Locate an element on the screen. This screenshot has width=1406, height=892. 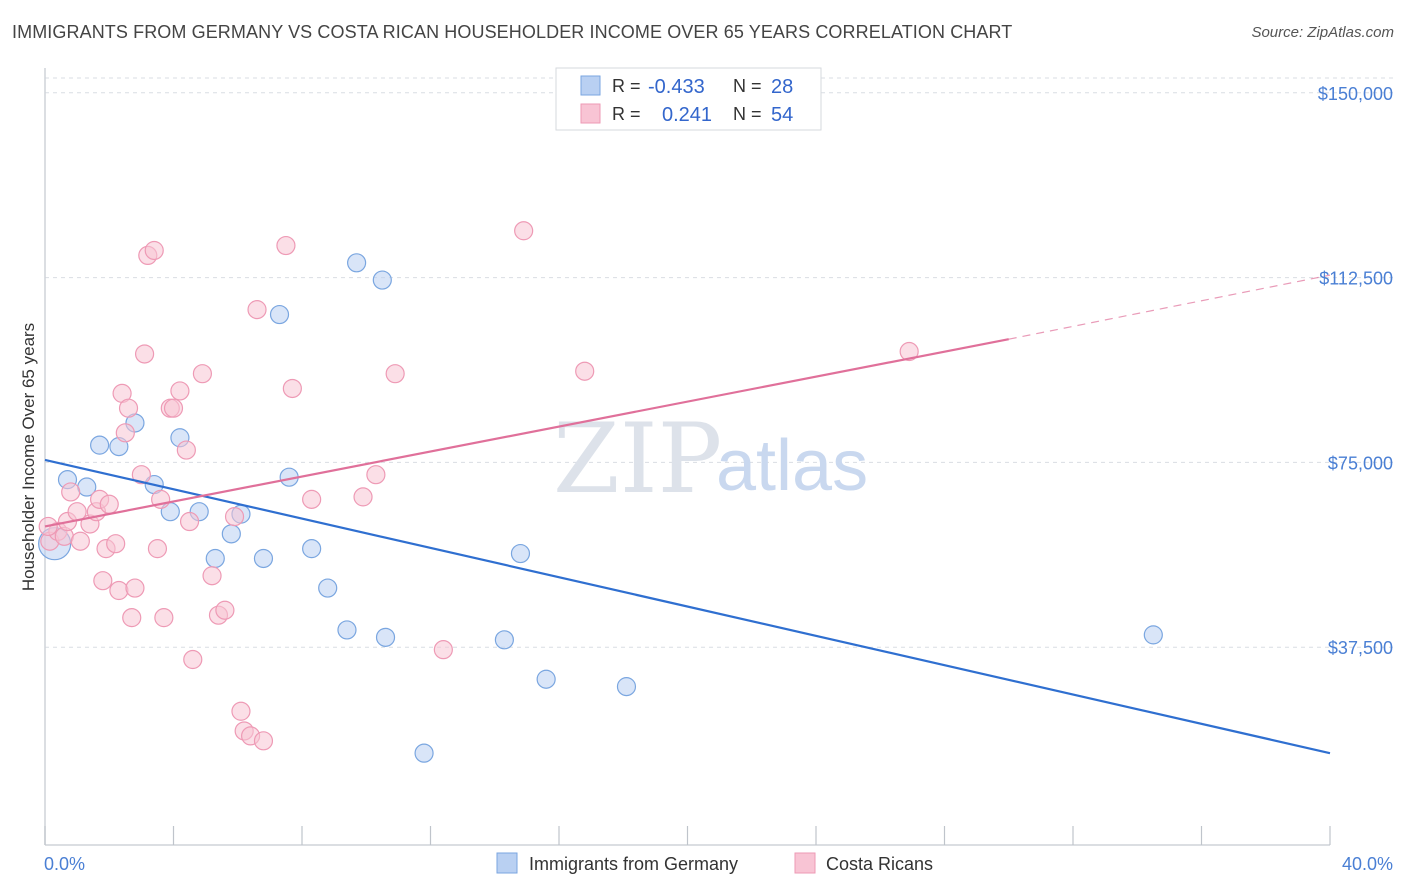
legend-r-value-2: 0.241 is located at coordinates (687, 115).